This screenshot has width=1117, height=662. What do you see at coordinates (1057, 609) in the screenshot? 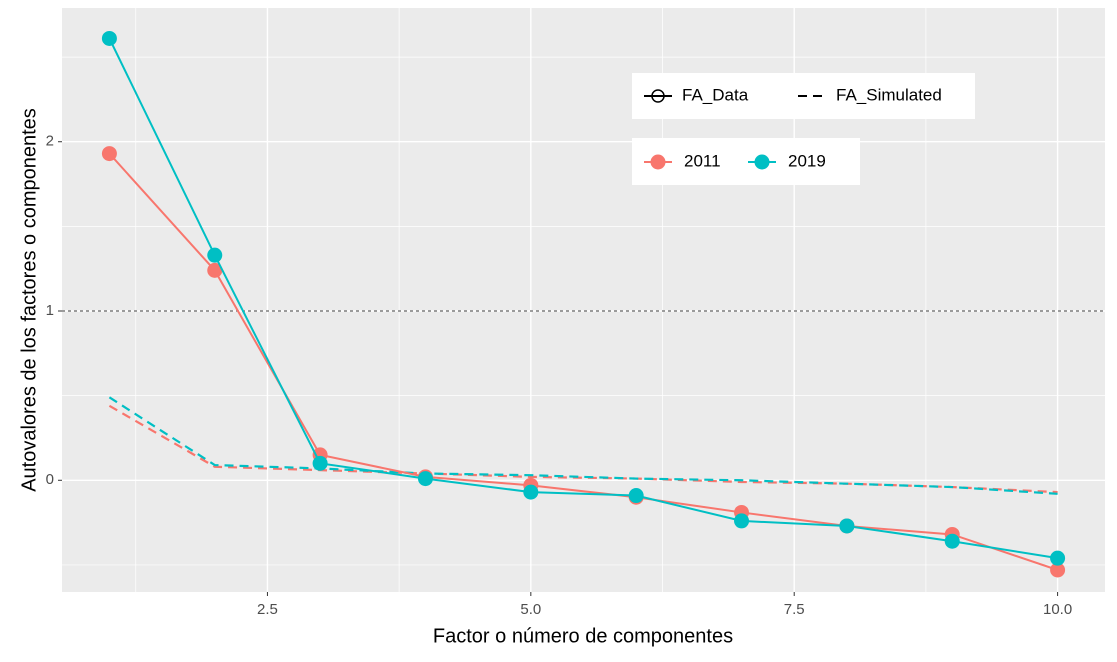
I see `x-tick-label: 10.0` at bounding box center [1057, 609].